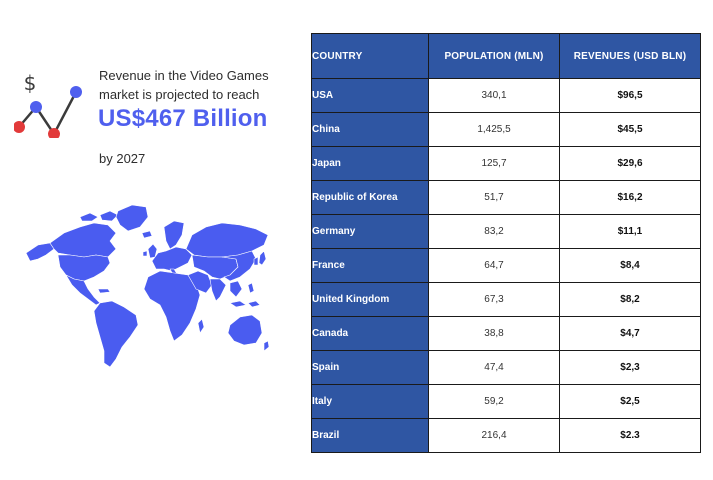  Describe the element at coordinates (179, 94) in the screenshot. I see `headline-line-2: market is projected to reach` at that location.